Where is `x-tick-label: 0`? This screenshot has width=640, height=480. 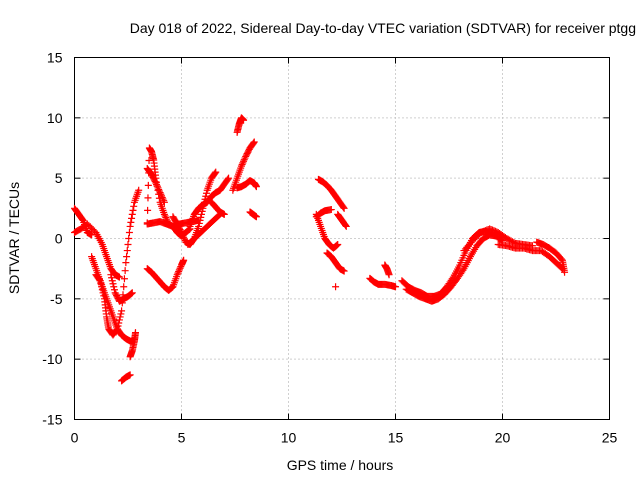
x-tick-label: 0 is located at coordinates (75, 438).